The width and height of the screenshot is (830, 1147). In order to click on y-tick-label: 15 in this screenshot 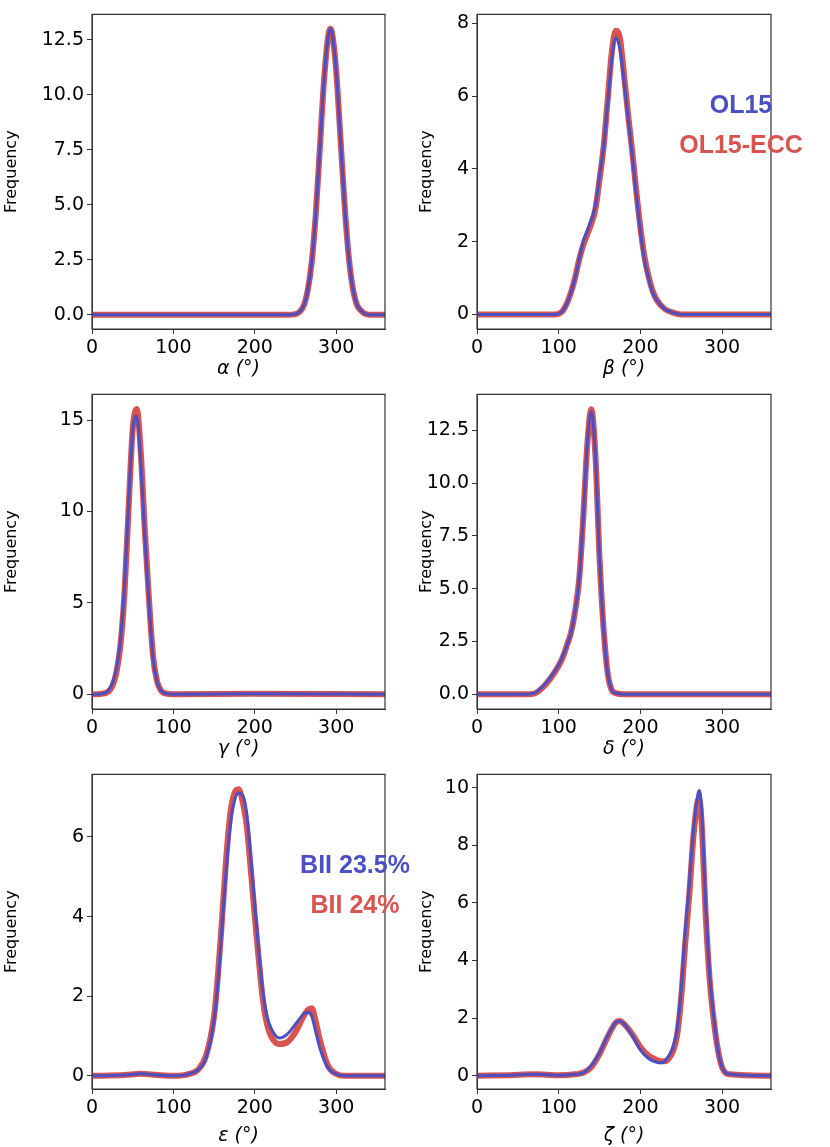, I will do `click(71, 417)`.